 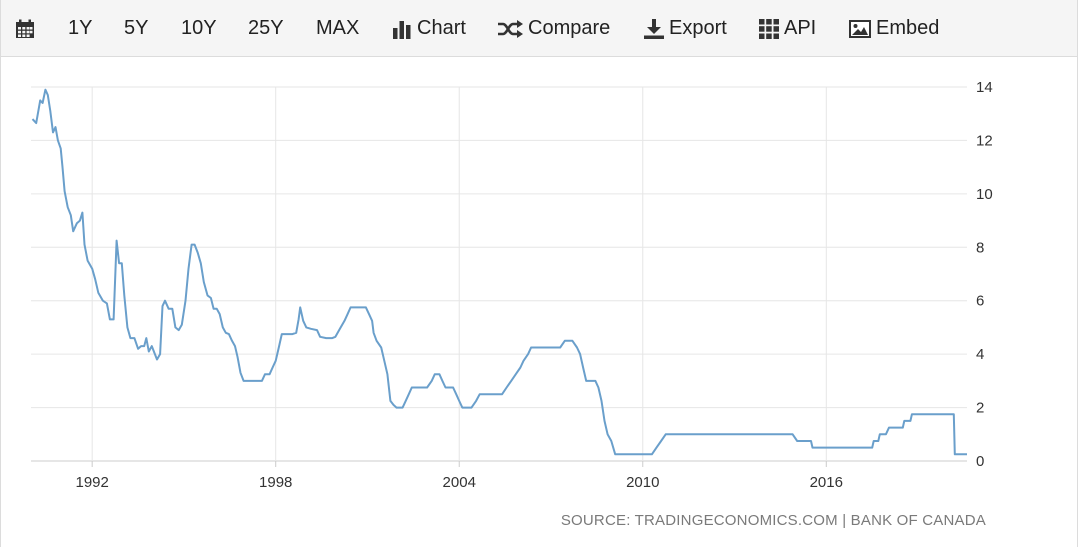 What do you see at coordinates (698, 28) in the screenshot?
I see `toolbar-label: Export` at bounding box center [698, 28].